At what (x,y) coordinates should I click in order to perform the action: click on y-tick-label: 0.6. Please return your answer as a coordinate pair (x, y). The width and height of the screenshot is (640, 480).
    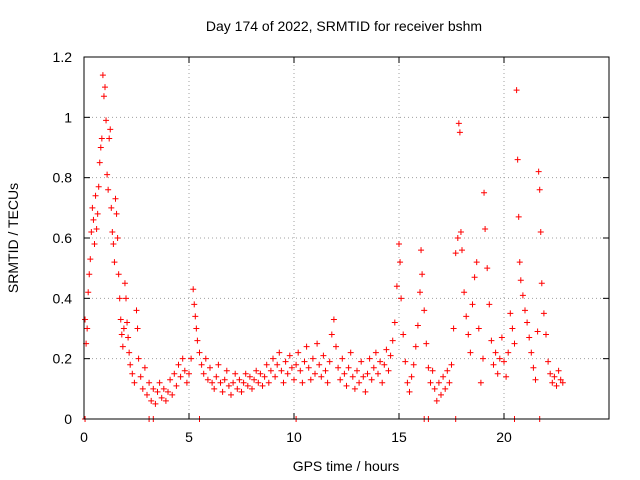
    Looking at the image, I should click on (63, 238).